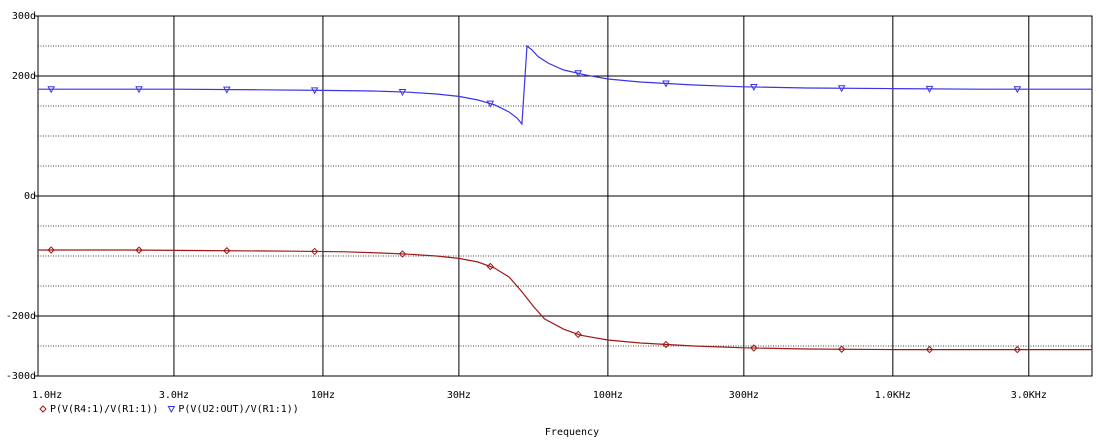 Image resolution: width=1099 pixels, height=441 pixels. Describe the element at coordinates (21, 376) in the screenshot. I see `y-tick-label: -300d` at that location.